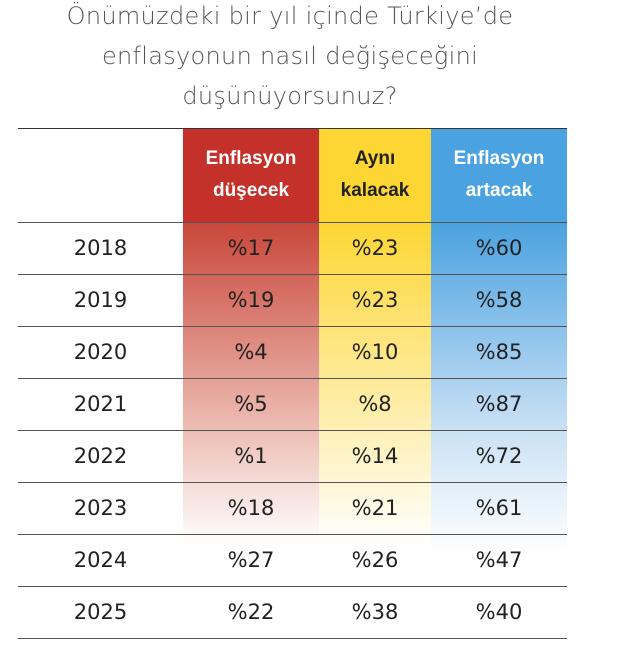  Describe the element at coordinates (251, 560) in the screenshot. I see `value-cell: %27` at that location.